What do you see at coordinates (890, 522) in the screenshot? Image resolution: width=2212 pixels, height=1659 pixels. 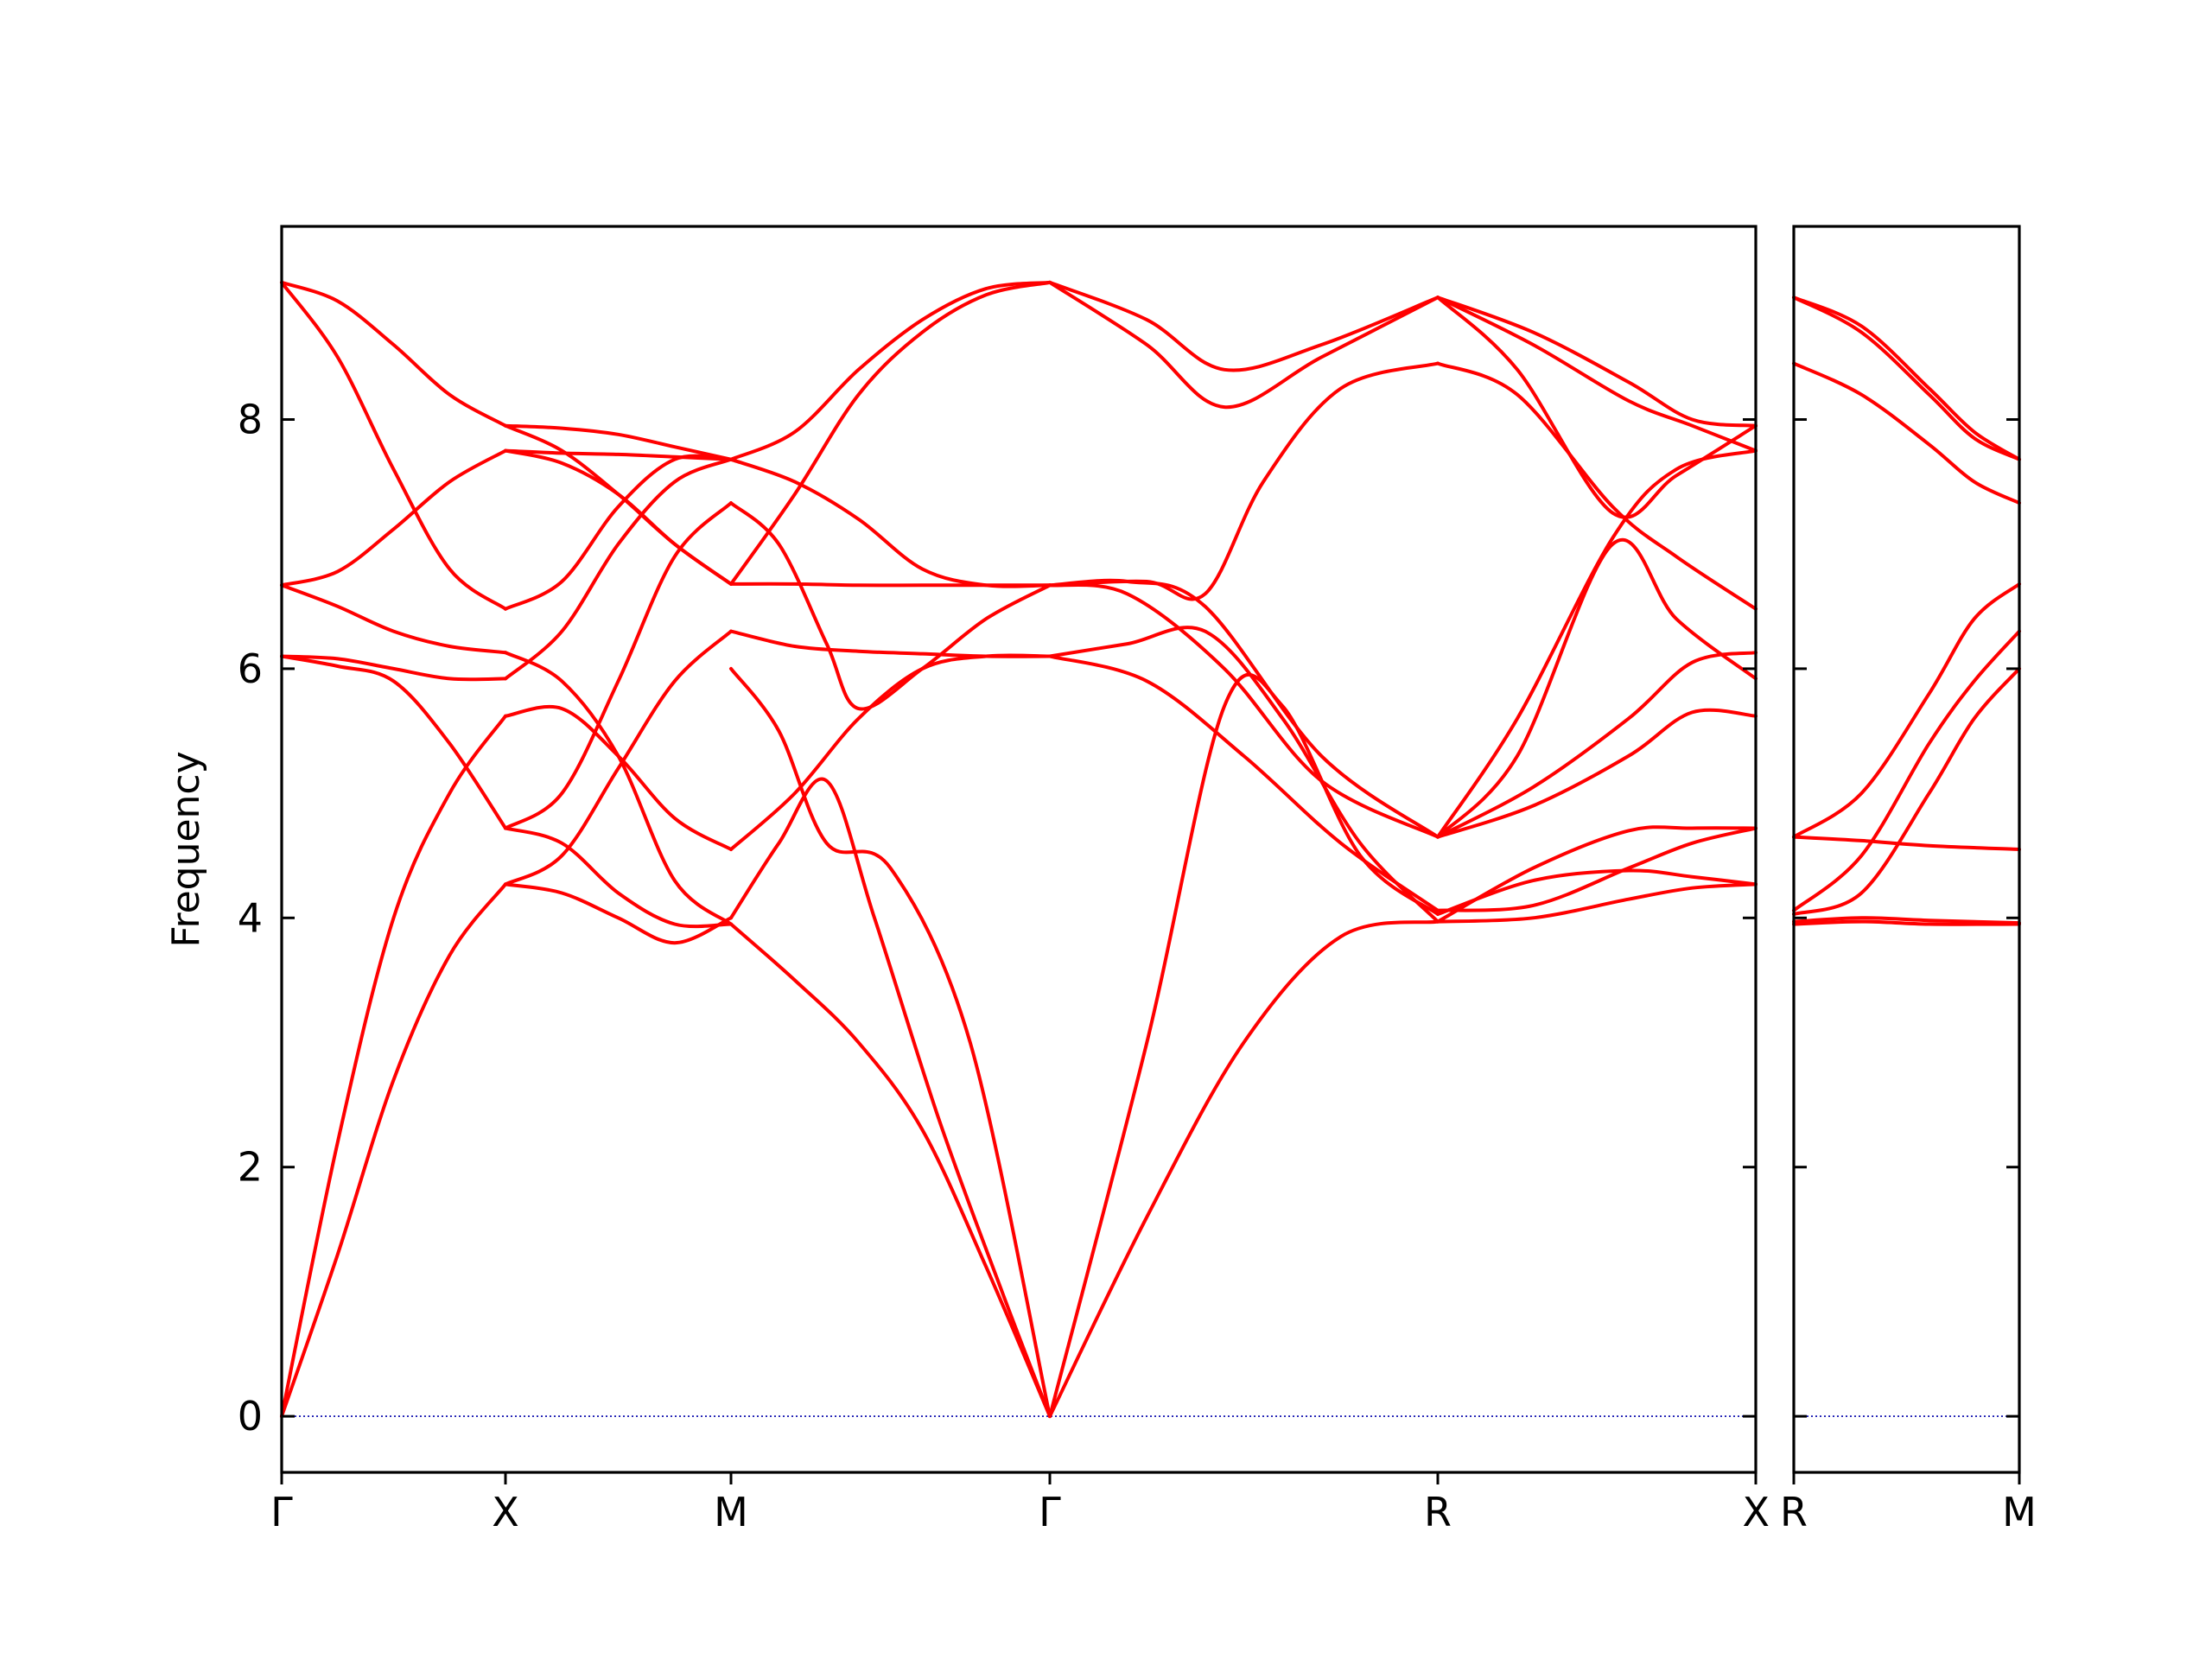 I see `main-band-M-Γ-6` at bounding box center [890, 522].